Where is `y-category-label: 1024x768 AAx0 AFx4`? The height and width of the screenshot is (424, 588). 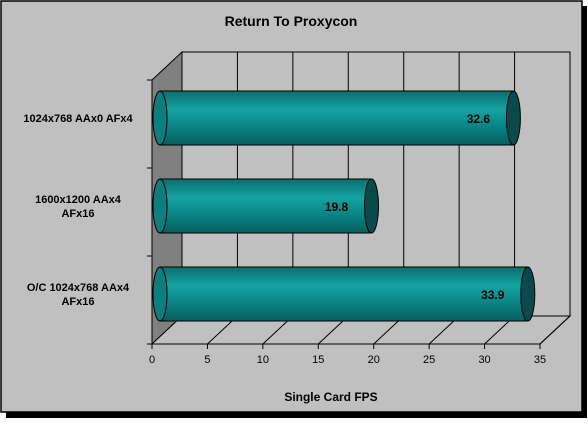
y-category-label: 1024x768 AAx0 AFx4 is located at coordinates (78, 119).